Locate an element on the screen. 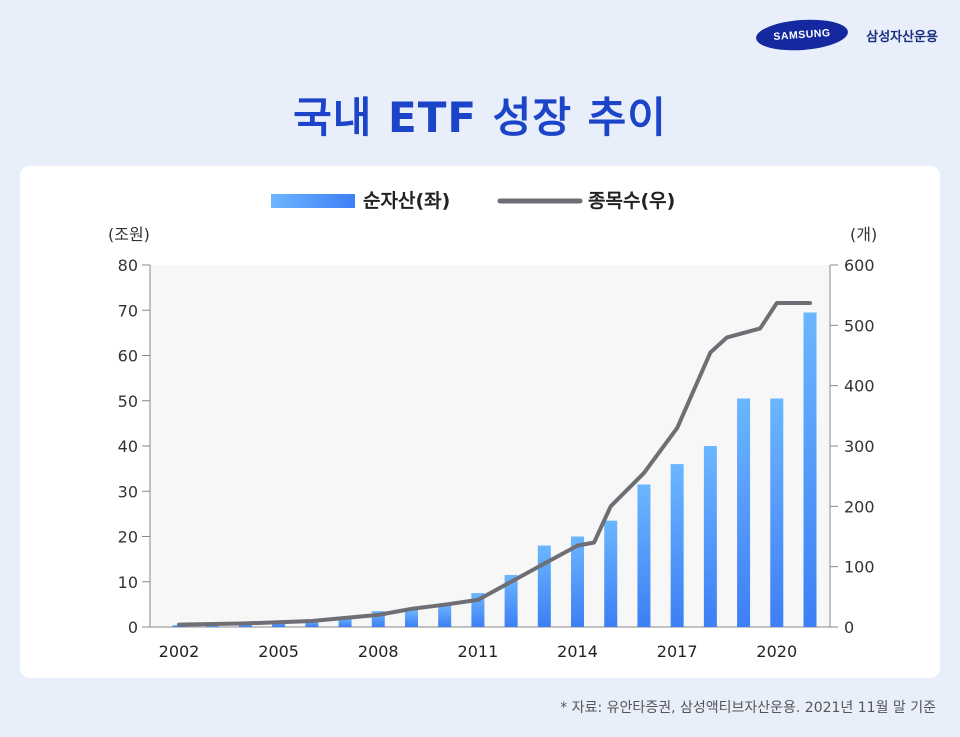 This screenshot has width=960, height=737. source-note: * 자료: 유안타증권, 삼성액티브자산운용. 2021년 11월 말 기준 is located at coordinates (748, 708).